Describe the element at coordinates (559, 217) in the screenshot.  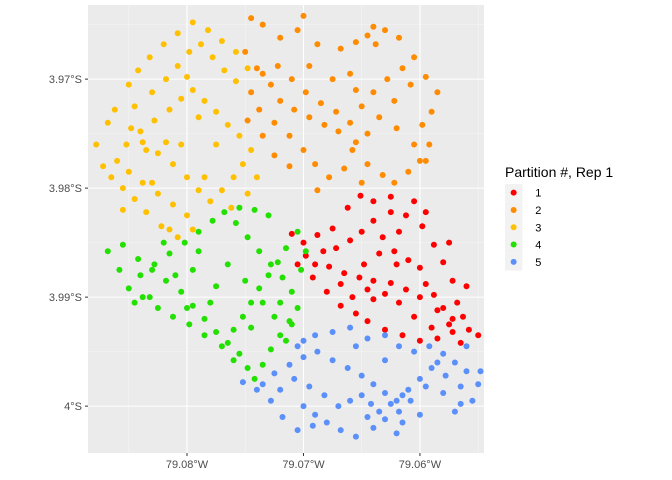
I see `legend: Partition #, Rep 1 1 2 3 4 5` at that location.